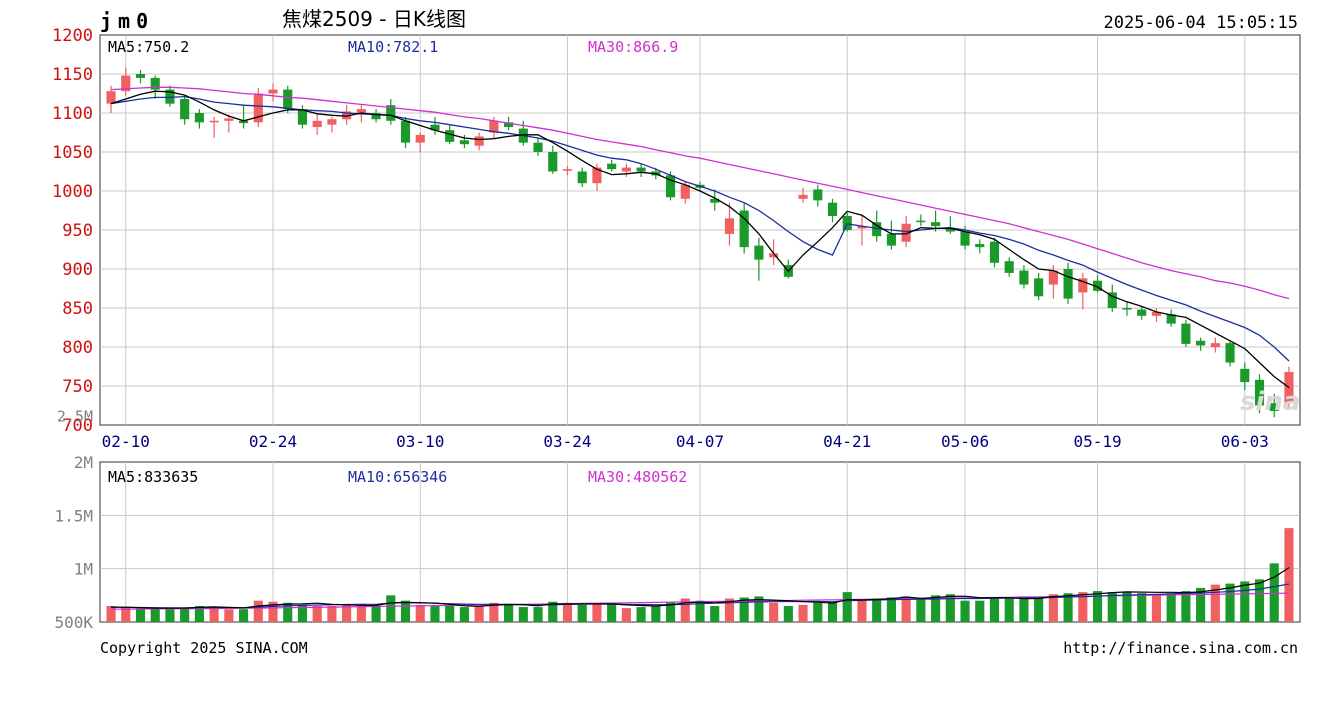  What do you see at coordinates (567, 441) in the screenshot?
I see `date-tick-label: 03-24` at bounding box center [567, 441].